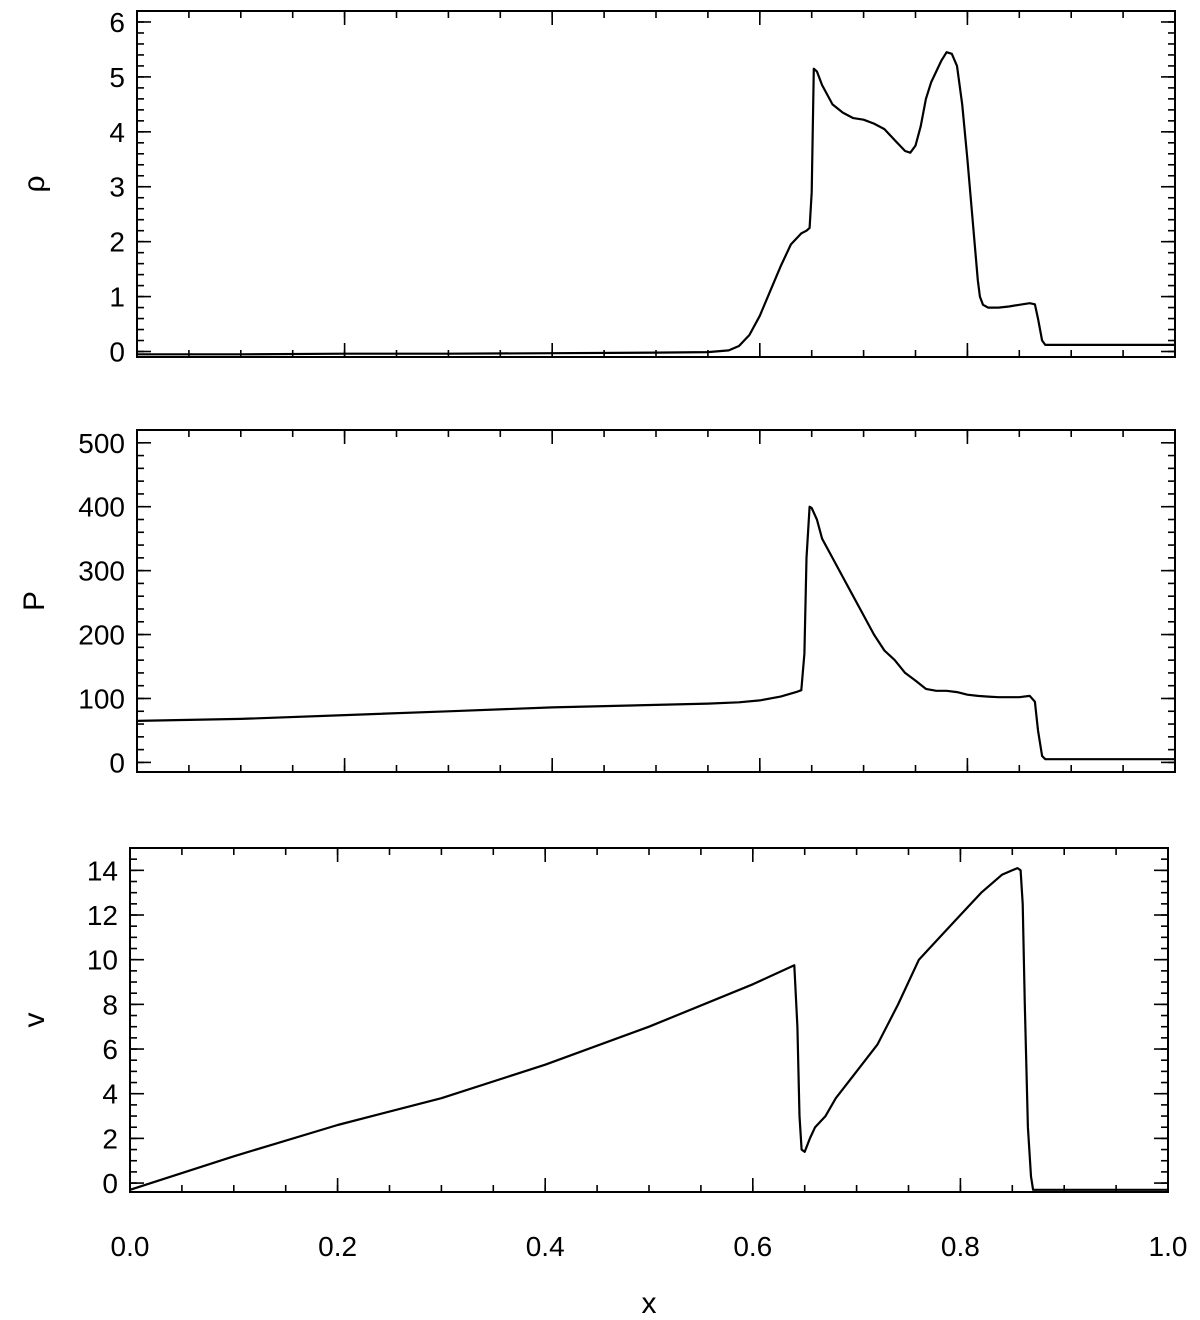 This screenshot has height=1320, width=1200. What do you see at coordinates (110, 1183) in the screenshot?
I see `panel-3-y-tick-label: 0` at bounding box center [110, 1183].